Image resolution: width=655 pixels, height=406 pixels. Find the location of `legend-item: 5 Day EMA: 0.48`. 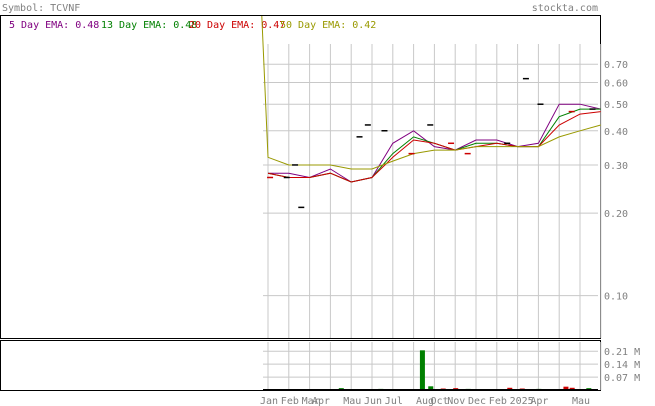

legend-item: 5 Day EMA: 0.48 is located at coordinates (54, 25).